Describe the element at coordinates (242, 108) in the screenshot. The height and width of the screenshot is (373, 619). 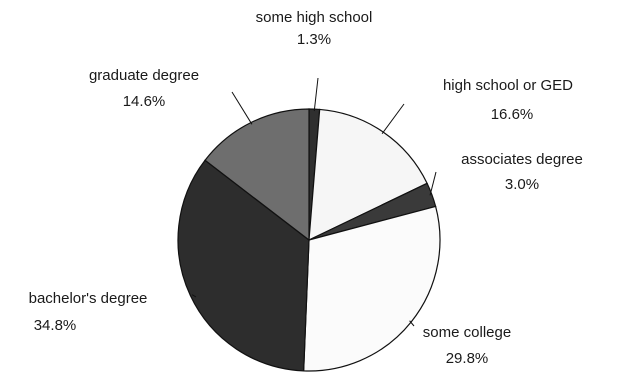
I see `leader-graduate-degree` at that location.